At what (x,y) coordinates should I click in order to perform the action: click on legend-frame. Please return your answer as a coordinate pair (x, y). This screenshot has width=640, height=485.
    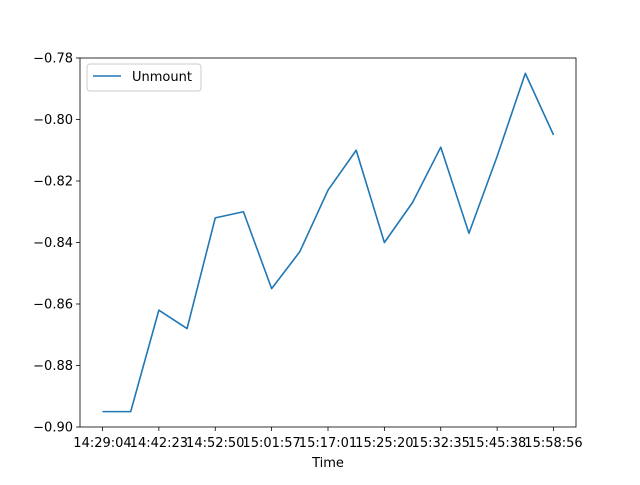
    Looking at the image, I should click on (144, 77).